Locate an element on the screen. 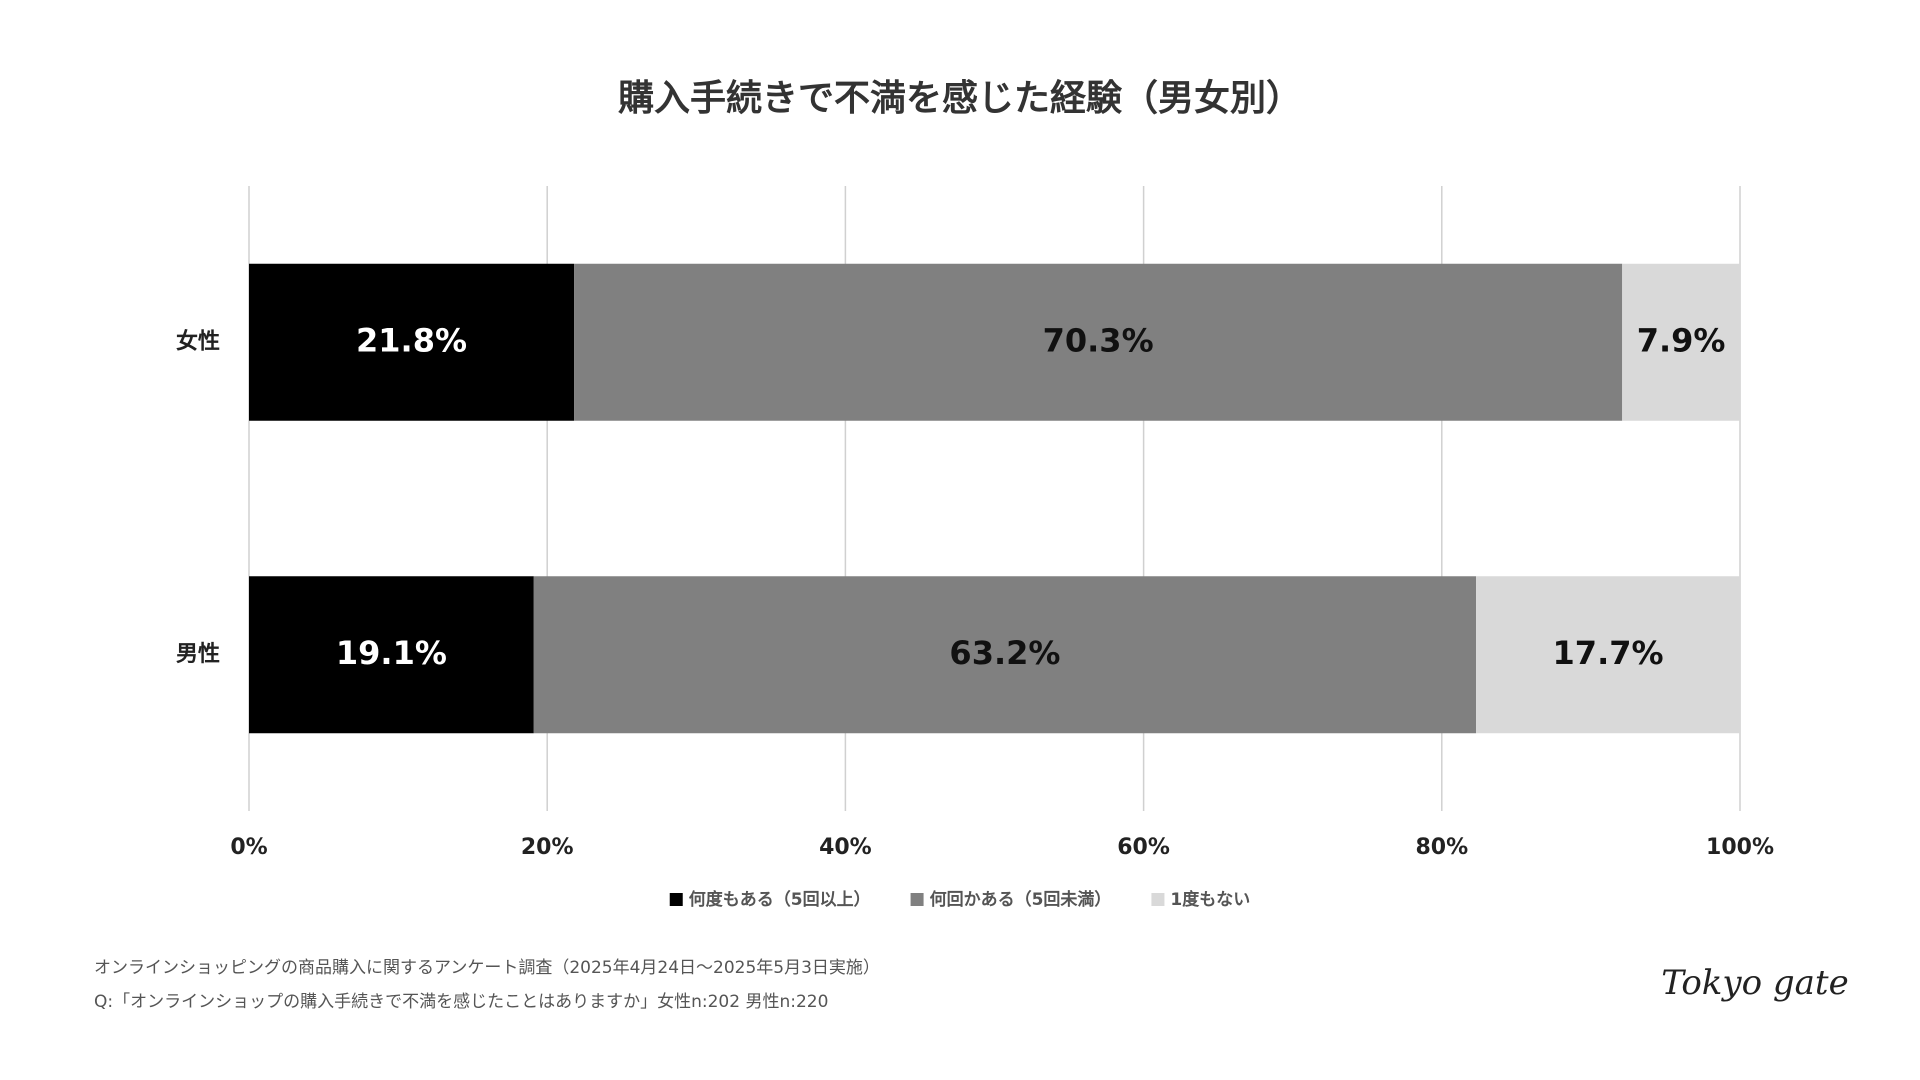 The width and height of the screenshot is (1920, 1080). x-tick-label: 60% is located at coordinates (1143, 847).